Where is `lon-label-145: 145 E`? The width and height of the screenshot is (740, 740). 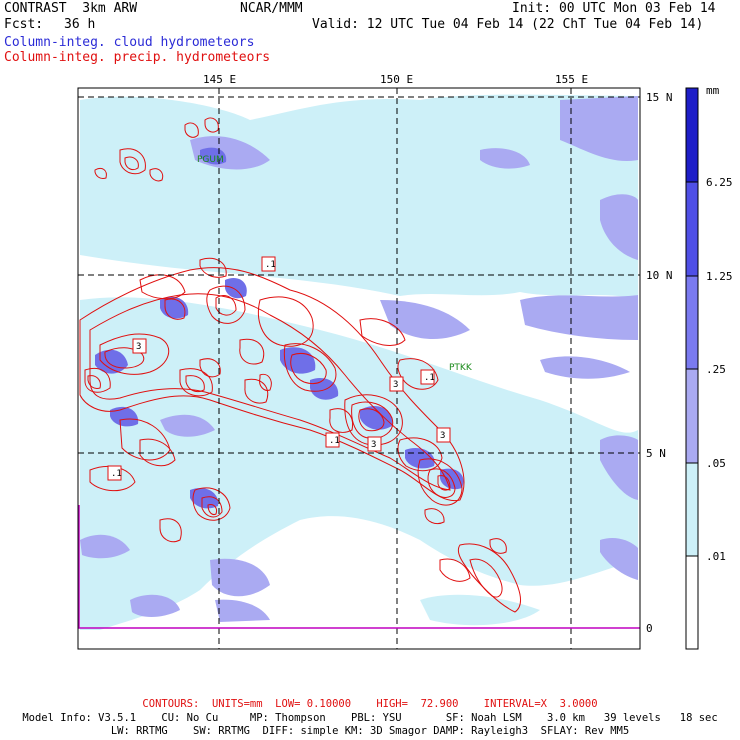 lon-label-145: 145 E is located at coordinates (219, 79).